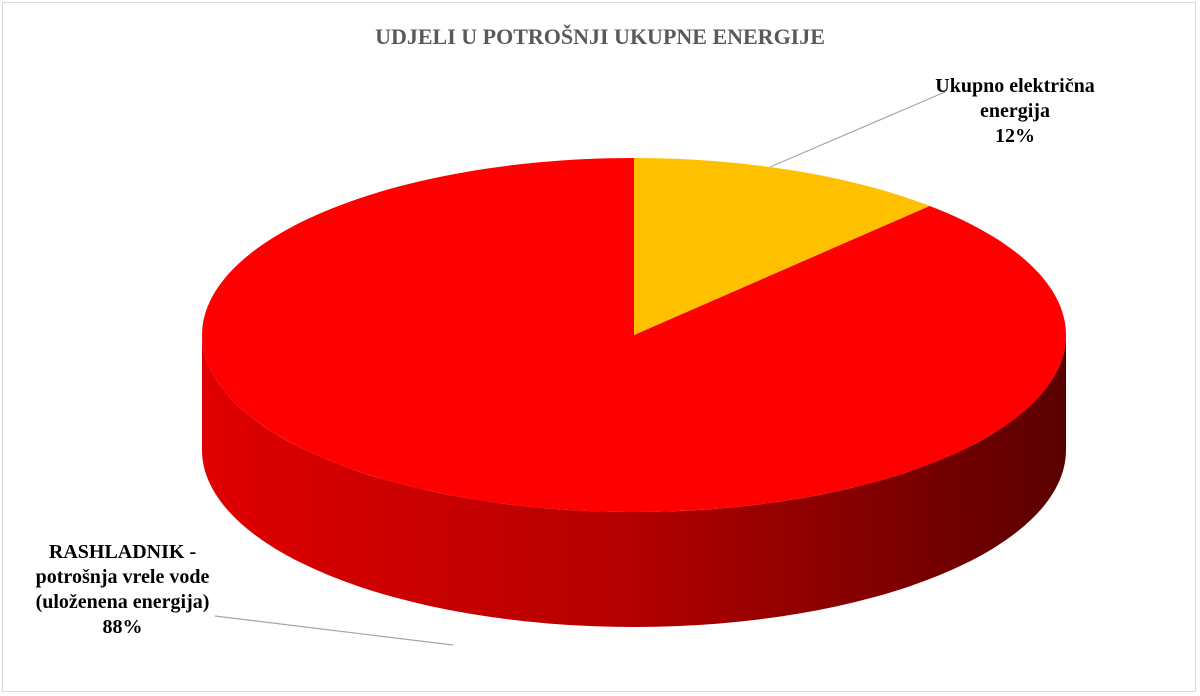  What do you see at coordinates (1015, 98) in the screenshot?
I see `label-category: Ukupno električna energija` at bounding box center [1015, 98].